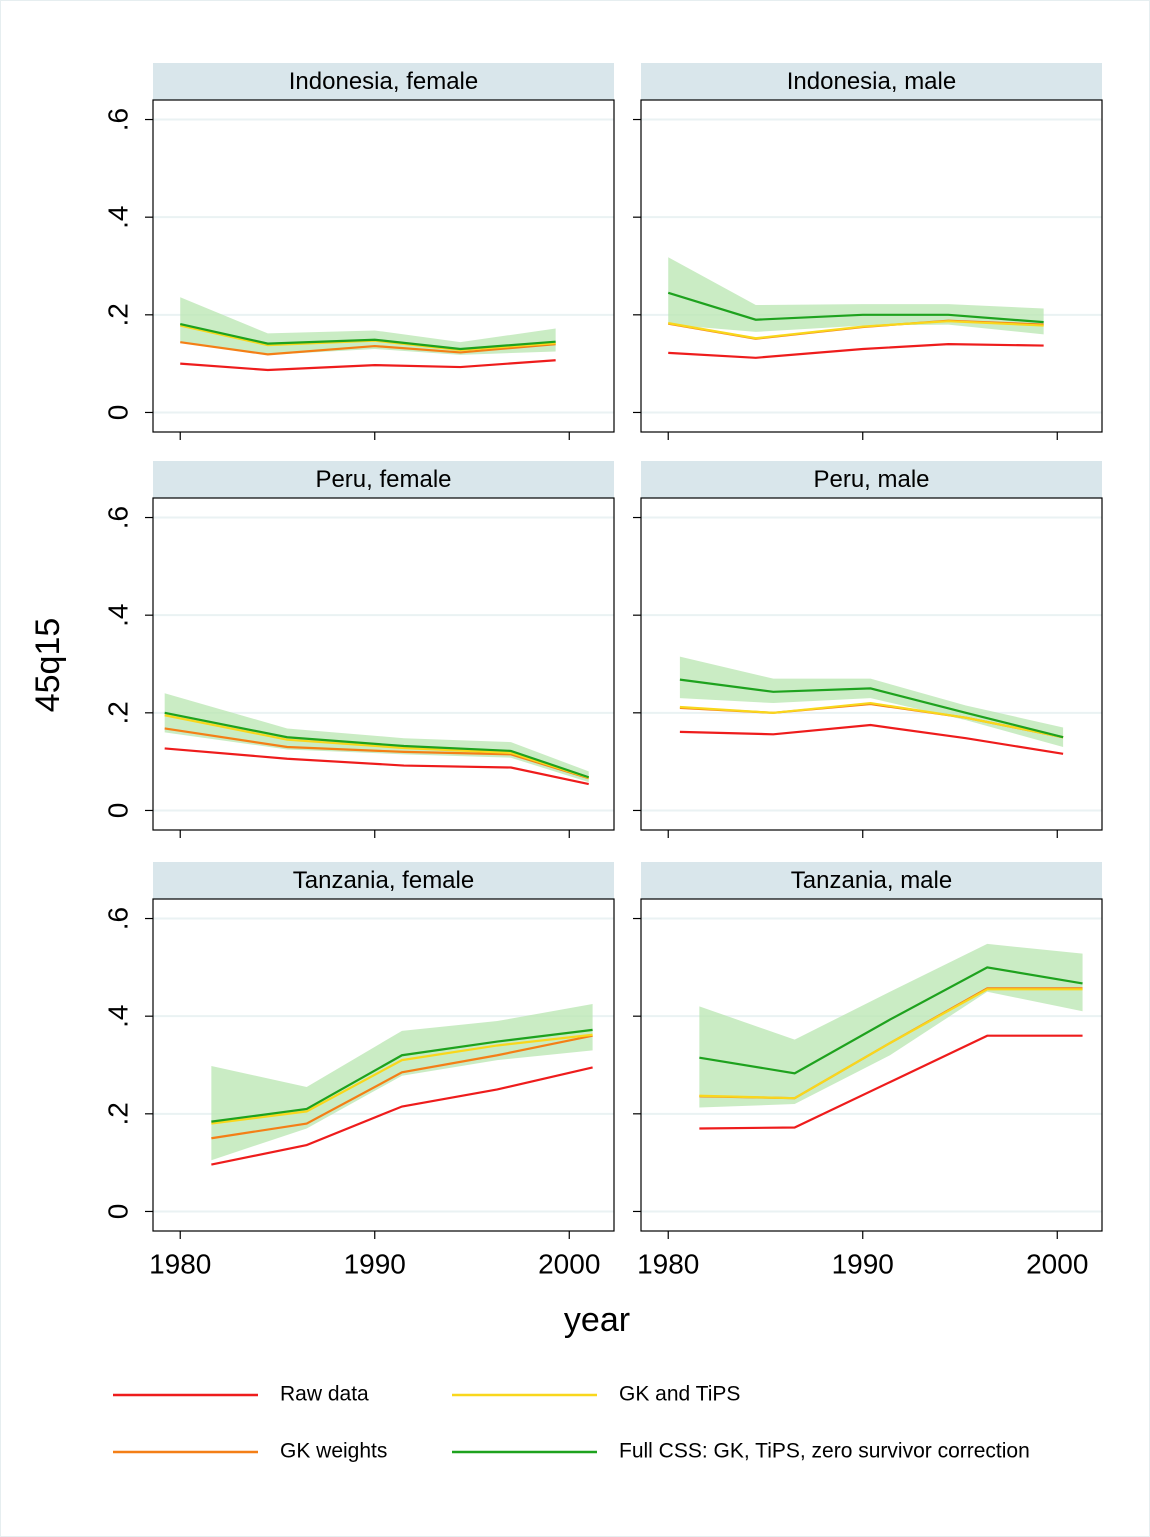  I want to click on y-axis-label: 45q15, so click(48, 665).